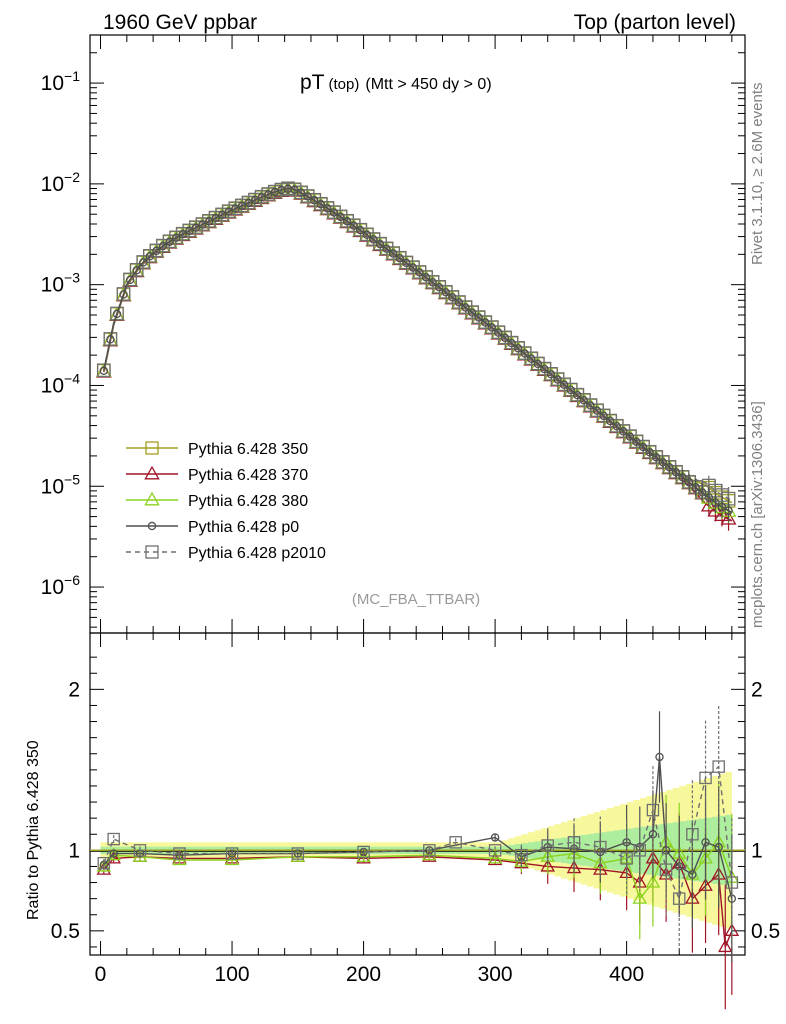 The image size is (786, 1024). I want to click on main-y-tick-exponent: −1, so click(72, 76).